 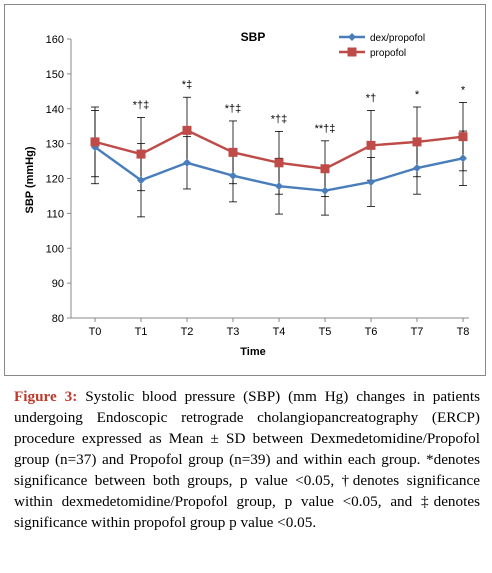 What do you see at coordinates (397, 38) in the screenshot?
I see `legend-label: dex/propofol` at bounding box center [397, 38].